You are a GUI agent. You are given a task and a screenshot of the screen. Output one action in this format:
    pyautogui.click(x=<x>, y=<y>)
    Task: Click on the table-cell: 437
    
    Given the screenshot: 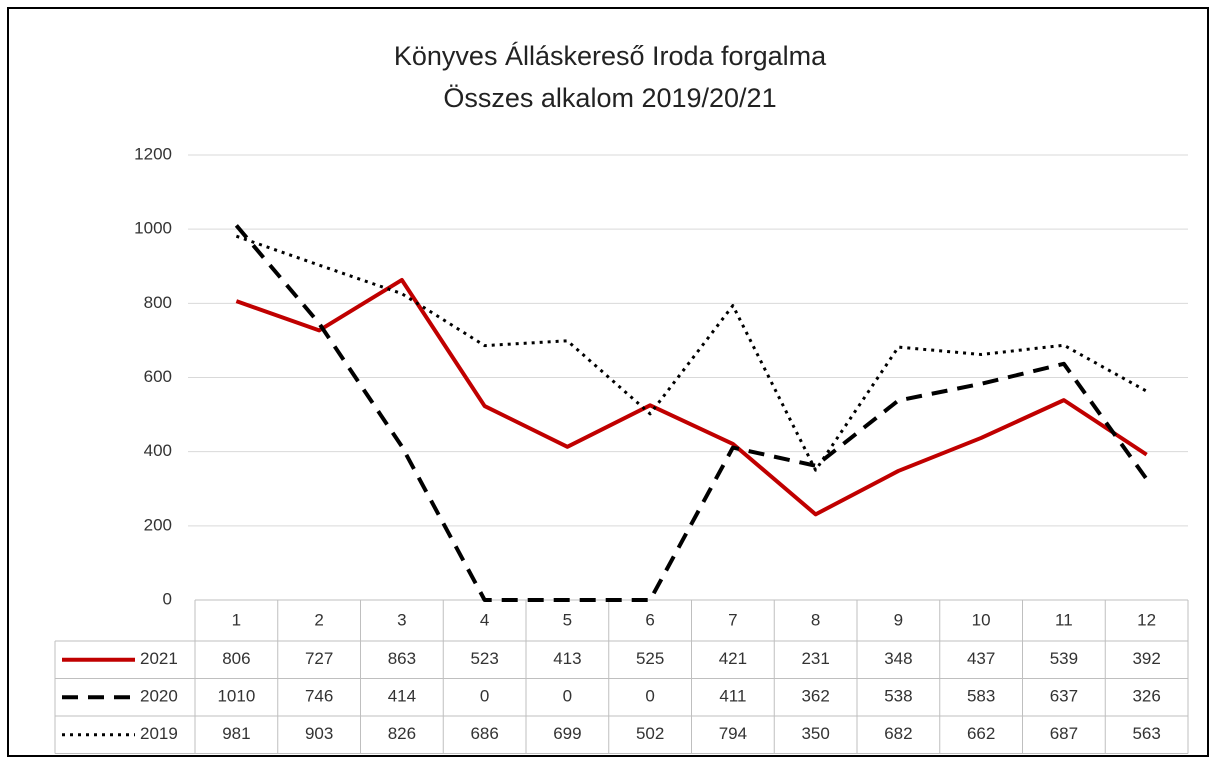 What is the action you would take?
    pyautogui.click(x=981, y=658)
    